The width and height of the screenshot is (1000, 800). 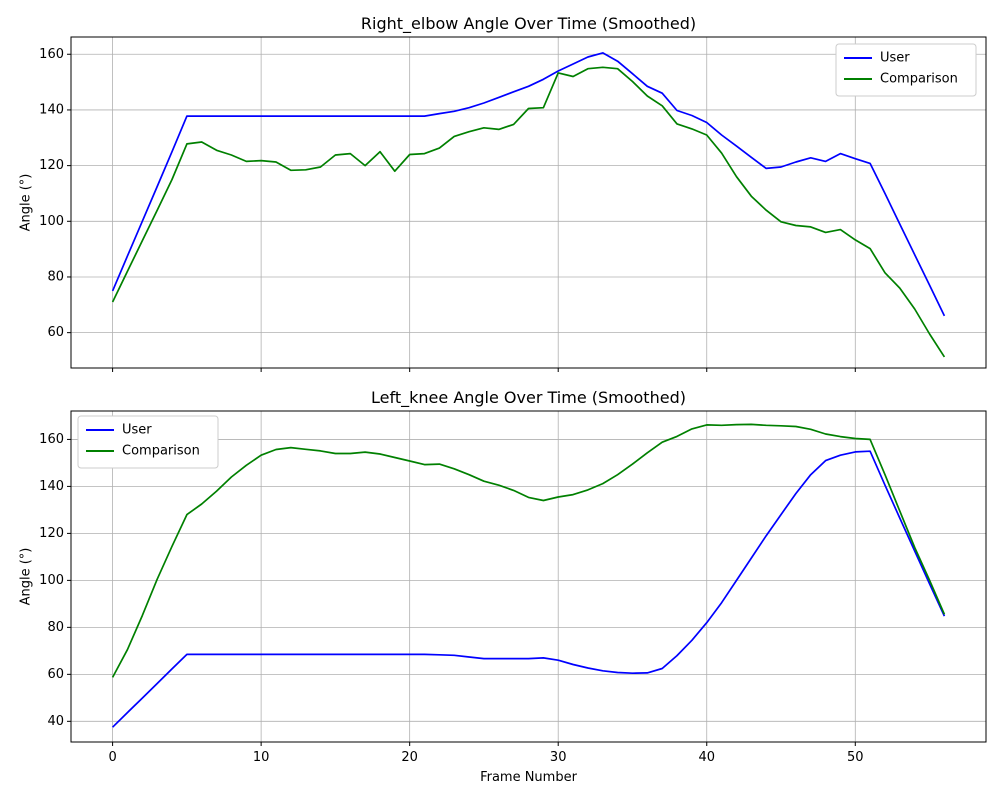 What do you see at coordinates (528, 24) in the screenshot?
I see `chart-title: Right_elbow Angle Over Time (Smoothed)` at bounding box center [528, 24].